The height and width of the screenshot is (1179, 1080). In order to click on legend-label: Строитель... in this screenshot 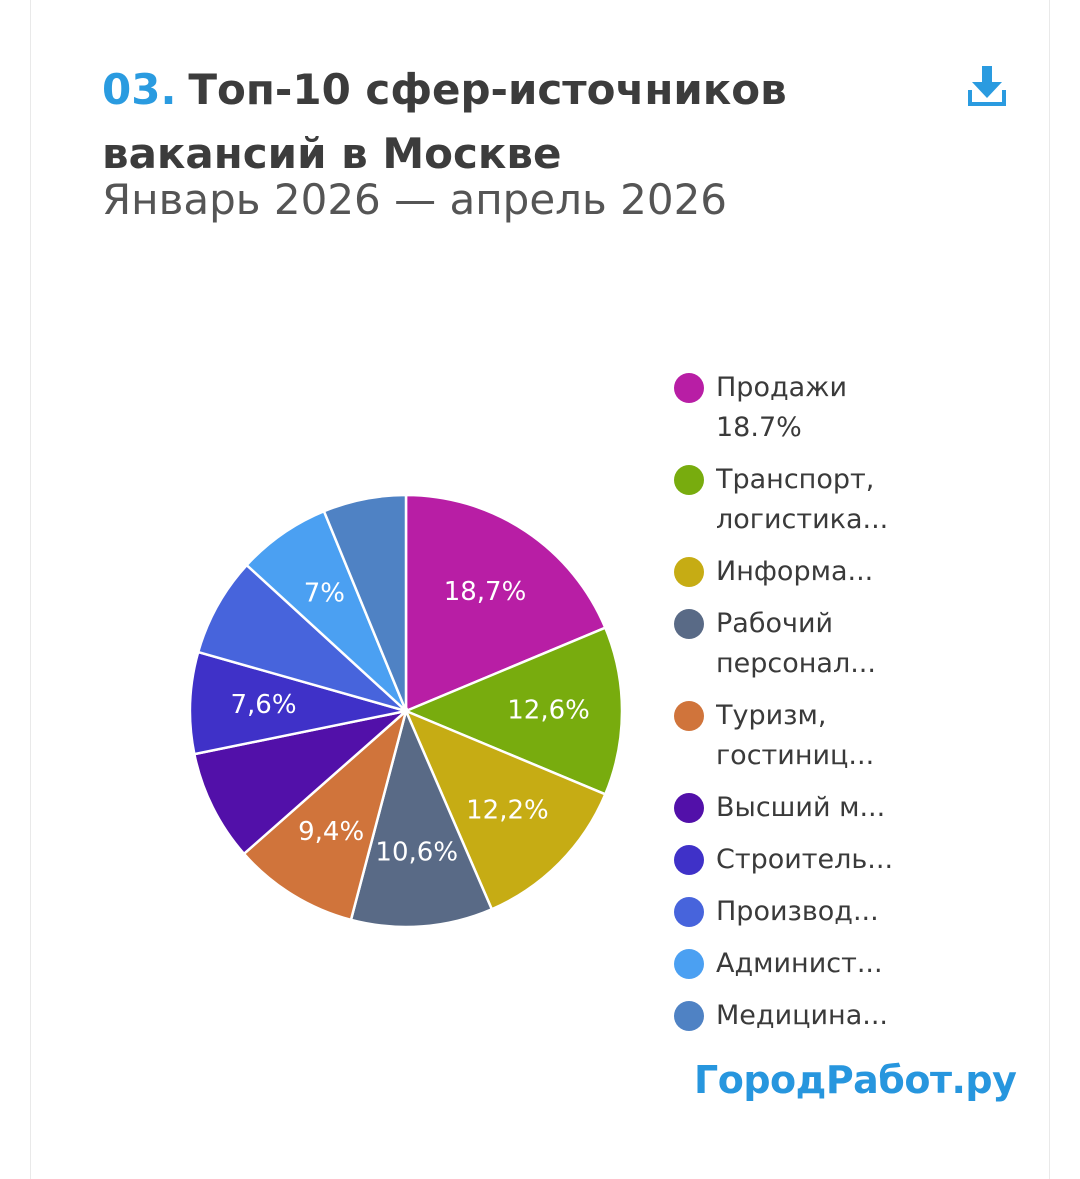, I will do `click(805, 859)`.